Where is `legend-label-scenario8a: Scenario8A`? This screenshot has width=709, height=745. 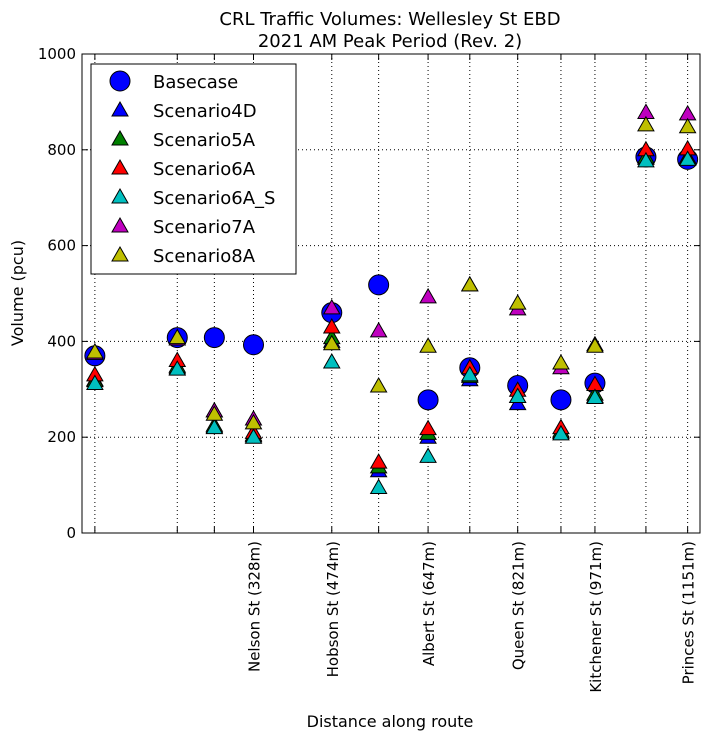
legend-label-scenario8a: Scenario8A is located at coordinates (204, 256).